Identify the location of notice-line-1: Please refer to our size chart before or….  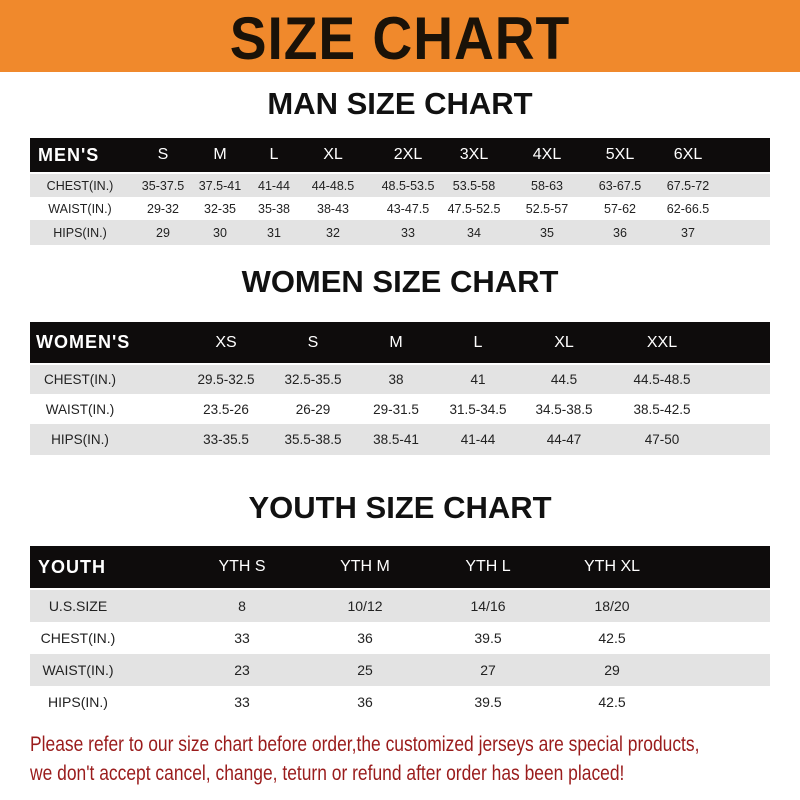
(365, 744).